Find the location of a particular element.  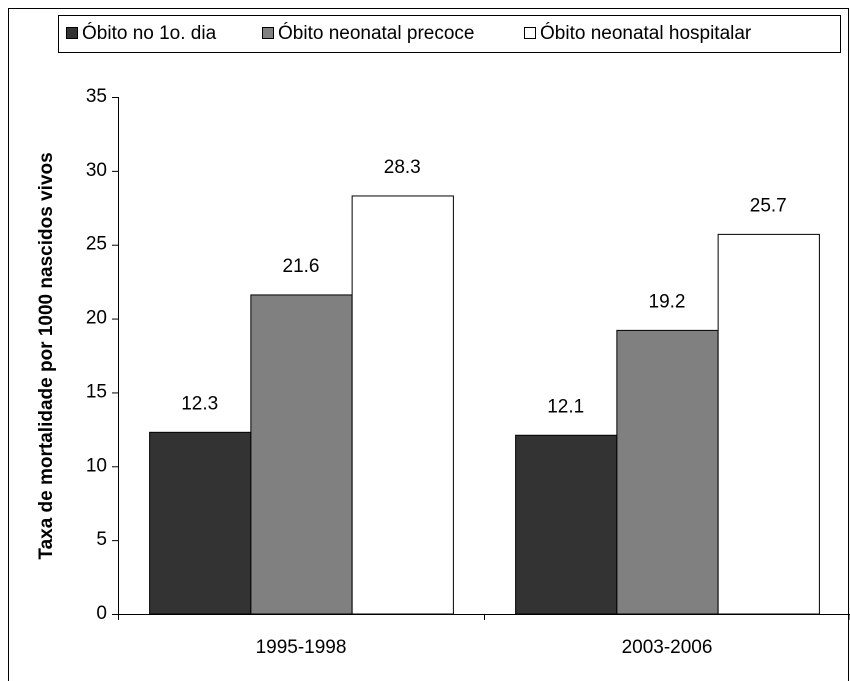

data-label: 21.6 is located at coordinates (301, 266).